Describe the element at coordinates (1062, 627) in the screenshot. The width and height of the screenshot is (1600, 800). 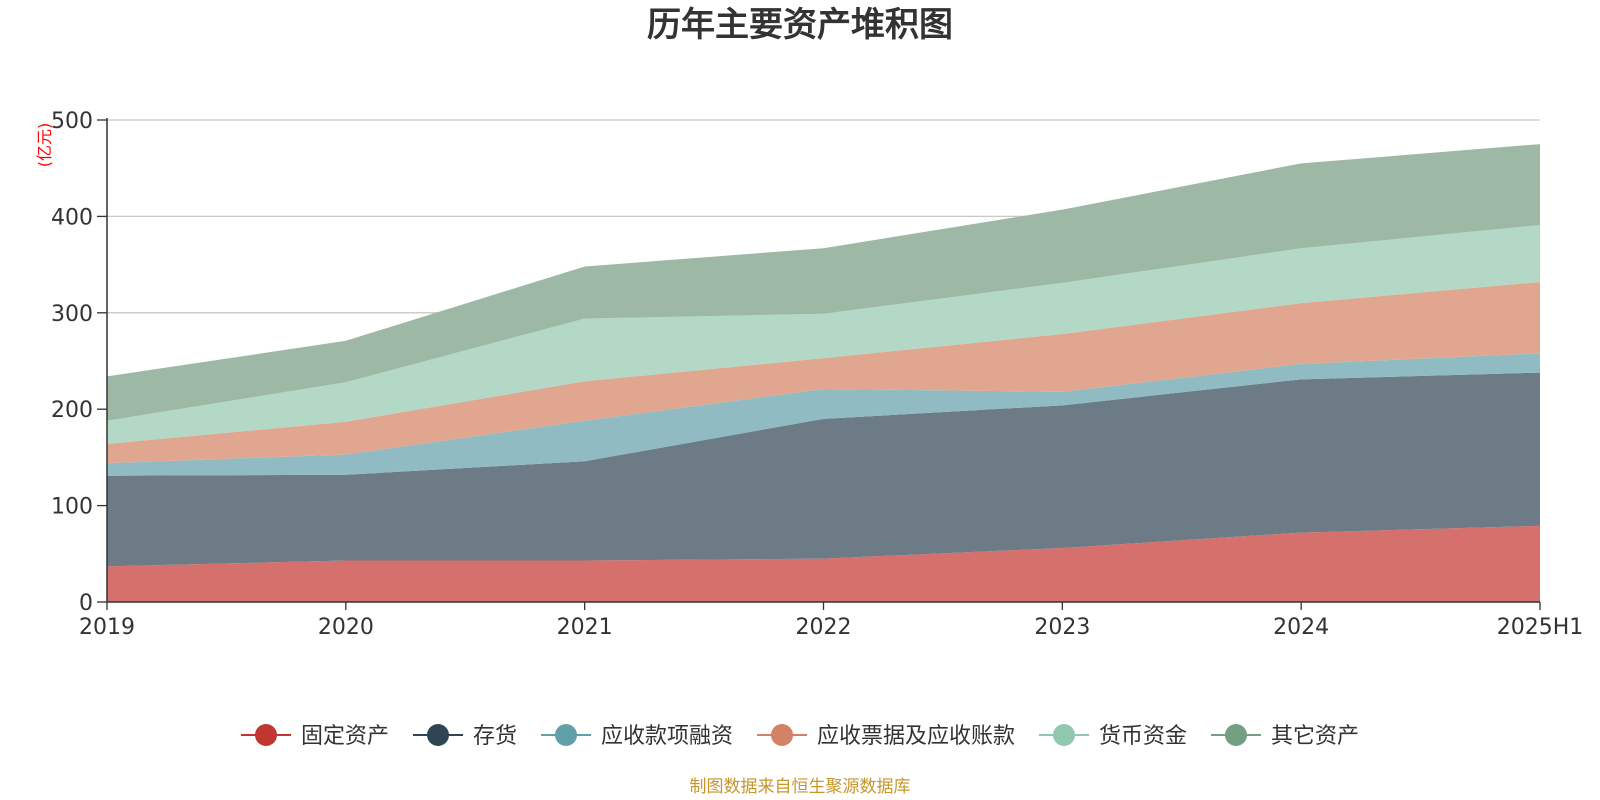
I see `x-tick-label: 2023` at that location.